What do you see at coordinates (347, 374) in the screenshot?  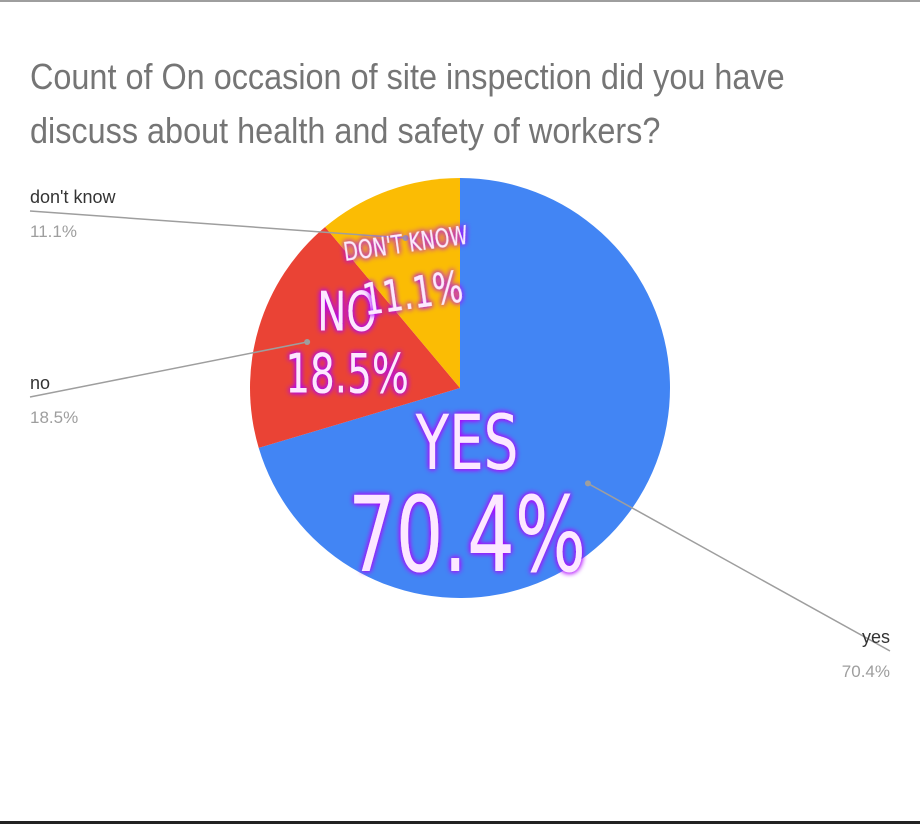 I see `inner-value-no: 18.5%` at bounding box center [347, 374].